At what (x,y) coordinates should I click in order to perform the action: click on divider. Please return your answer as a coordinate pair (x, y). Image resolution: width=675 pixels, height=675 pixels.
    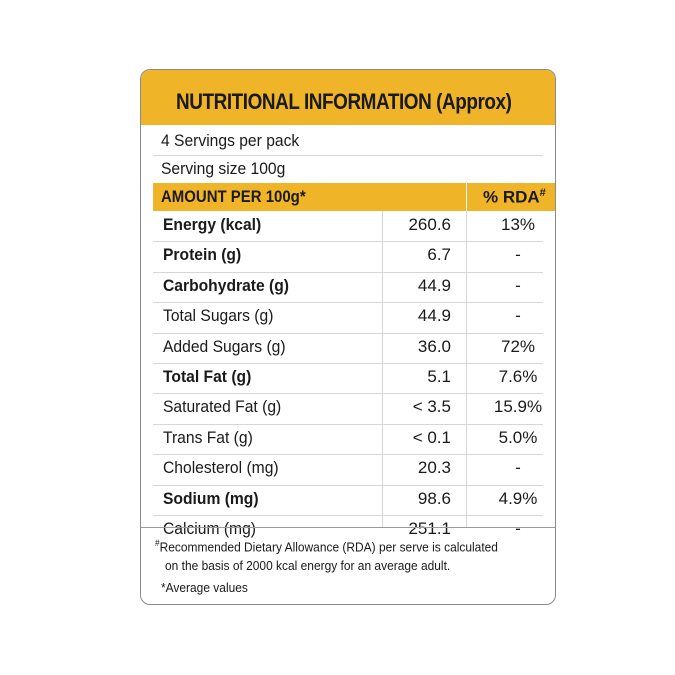
    Looking at the image, I should click on (348, 155).